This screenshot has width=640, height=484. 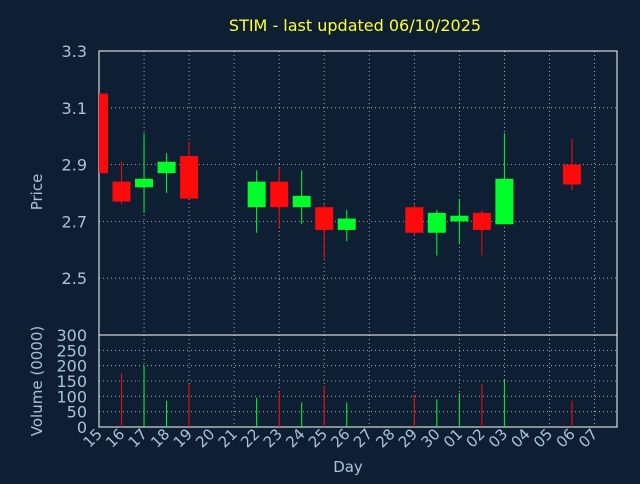 What do you see at coordinates (74, 51) in the screenshot?
I see `price-tick-label: 3.3` at bounding box center [74, 51].